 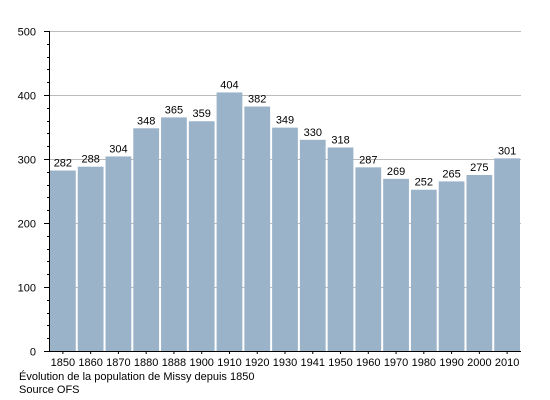 What do you see at coordinates (146, 121) in the screenshot?
I see `data-label-1880: 348` at bounding box center [146, 121].